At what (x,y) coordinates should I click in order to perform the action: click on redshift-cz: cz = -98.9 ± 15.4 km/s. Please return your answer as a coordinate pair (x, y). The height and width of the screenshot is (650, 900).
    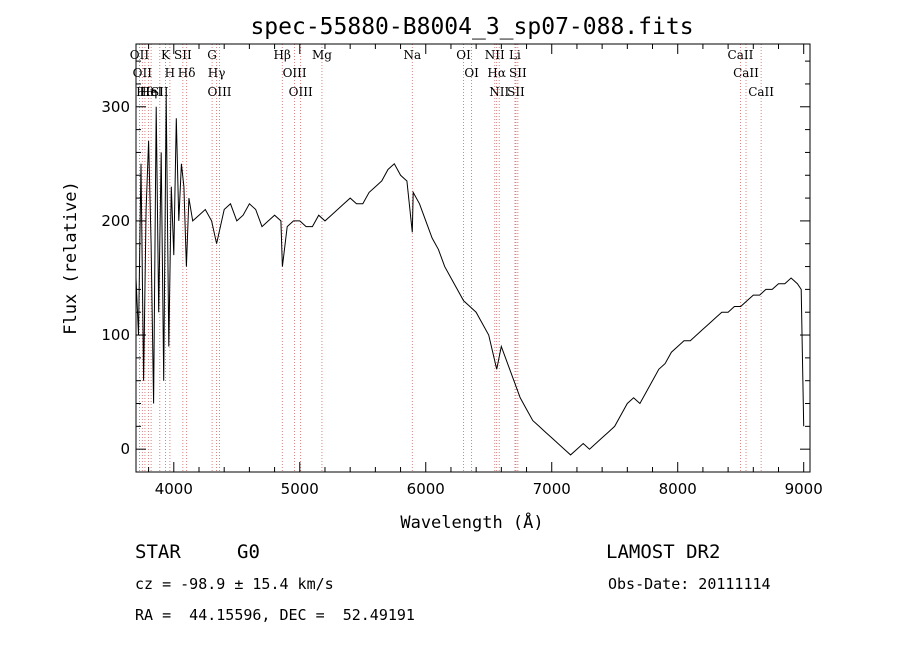
    Looking at the image, I should click on (234, 584).